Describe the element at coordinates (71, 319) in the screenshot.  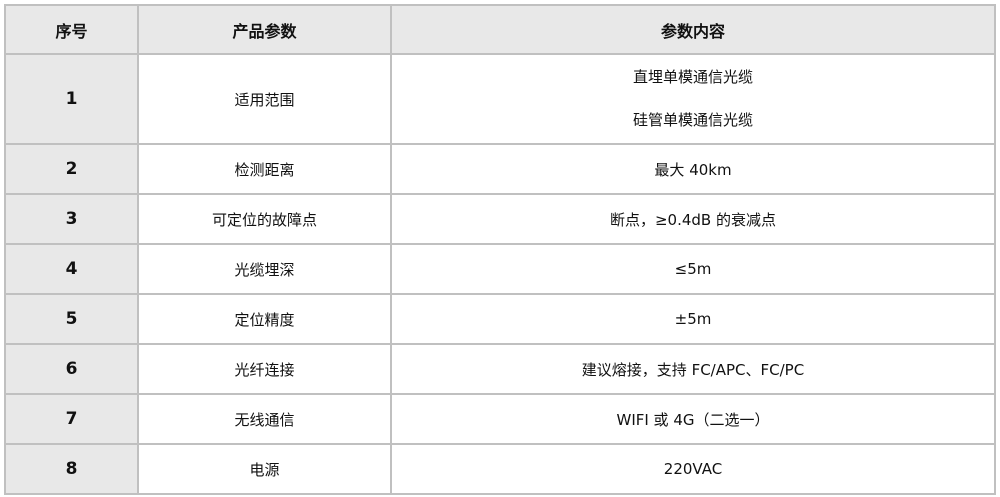
I see `row-index: 5` at that location.